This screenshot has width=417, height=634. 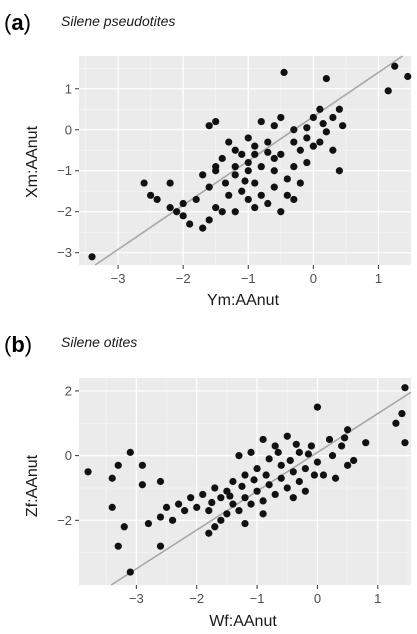 I want to click on panel-b-label-letter: b, so click(x=17, y=344).